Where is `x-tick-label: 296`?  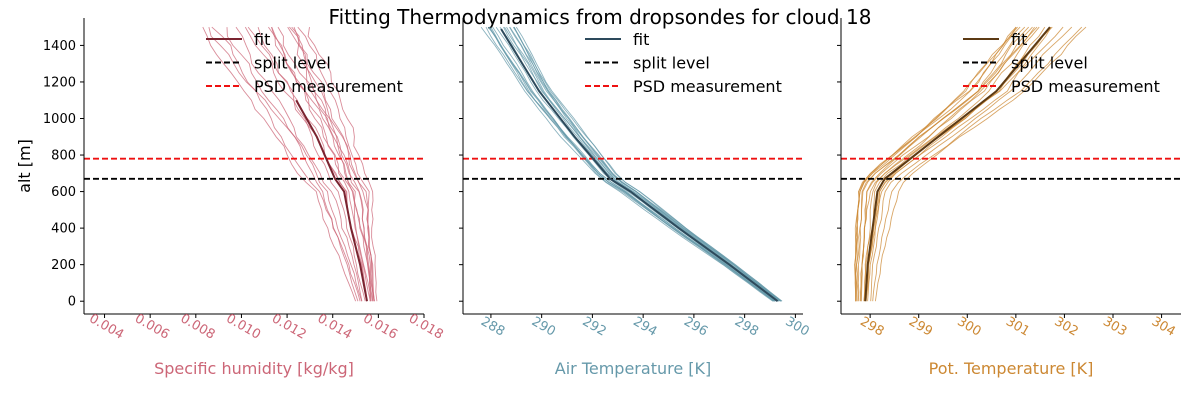
x-tick-label: 296 is located at coordinates (695, 326).